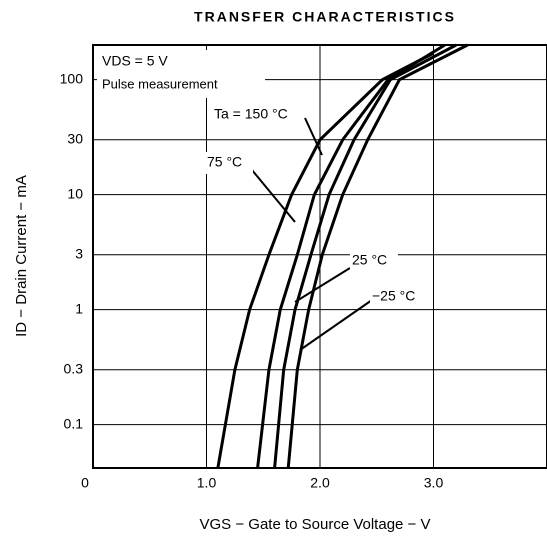 This screenshot has width=547, height=541. Describe the element at coordinates (74, 423) in the screenshot. I see `y-tick-label: 0.1` at that location.